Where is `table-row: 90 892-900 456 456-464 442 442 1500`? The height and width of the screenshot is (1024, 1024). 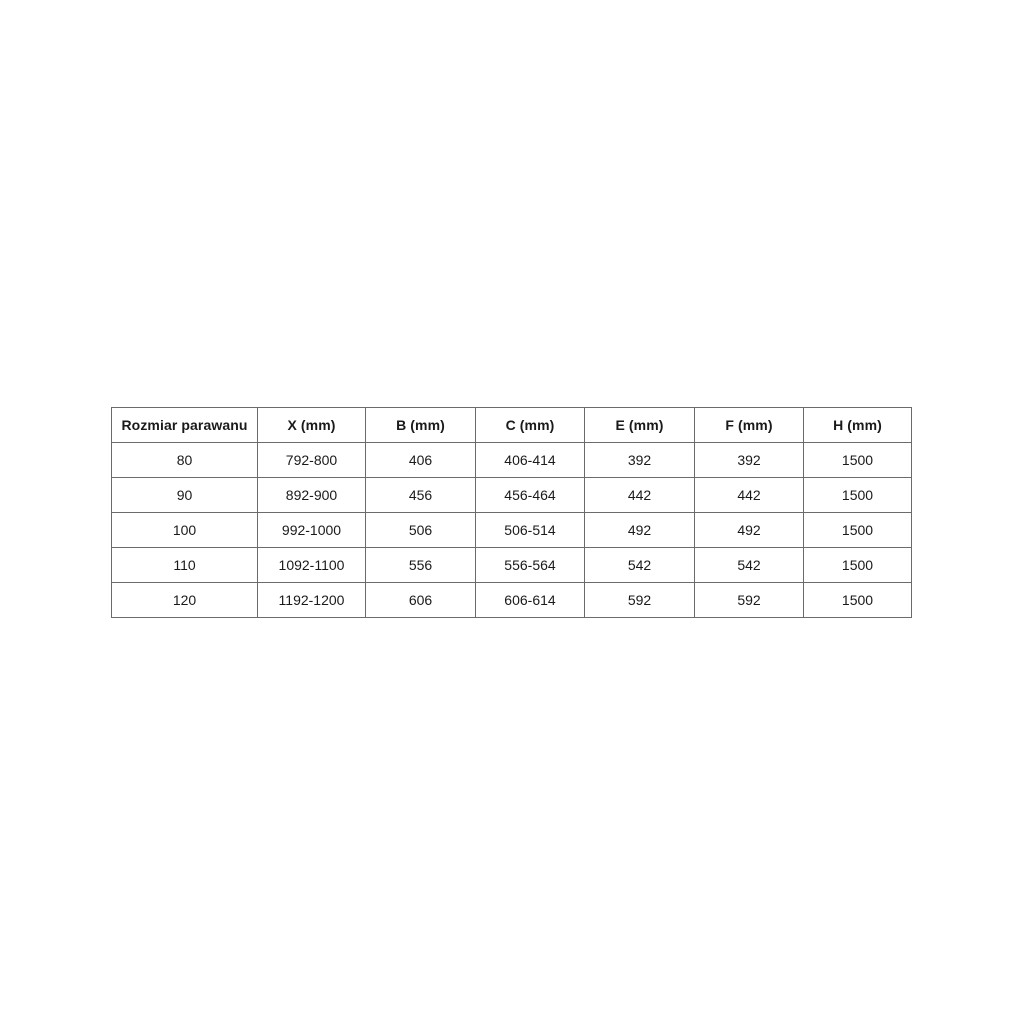
table-row: 90 892-900 456 456-464 442 442 1500 is located at coordinates (511, 495).